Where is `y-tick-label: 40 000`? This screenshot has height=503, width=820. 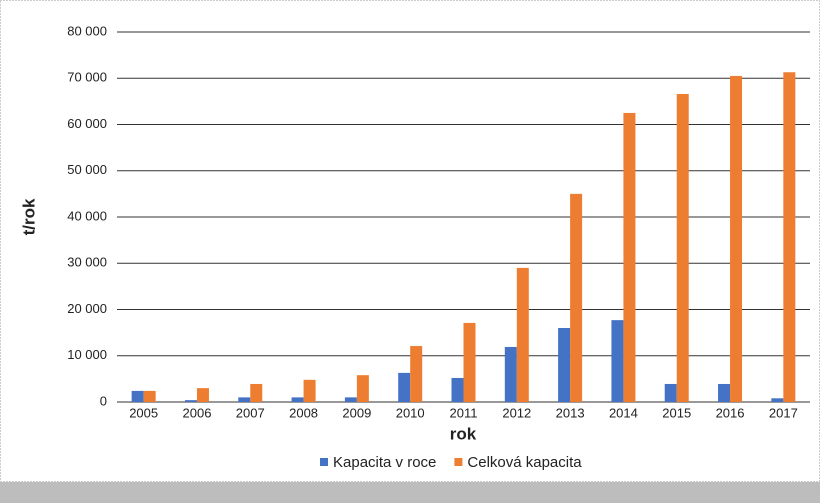
y-tick-label: 40 000 is located at coordinates (87, 215).